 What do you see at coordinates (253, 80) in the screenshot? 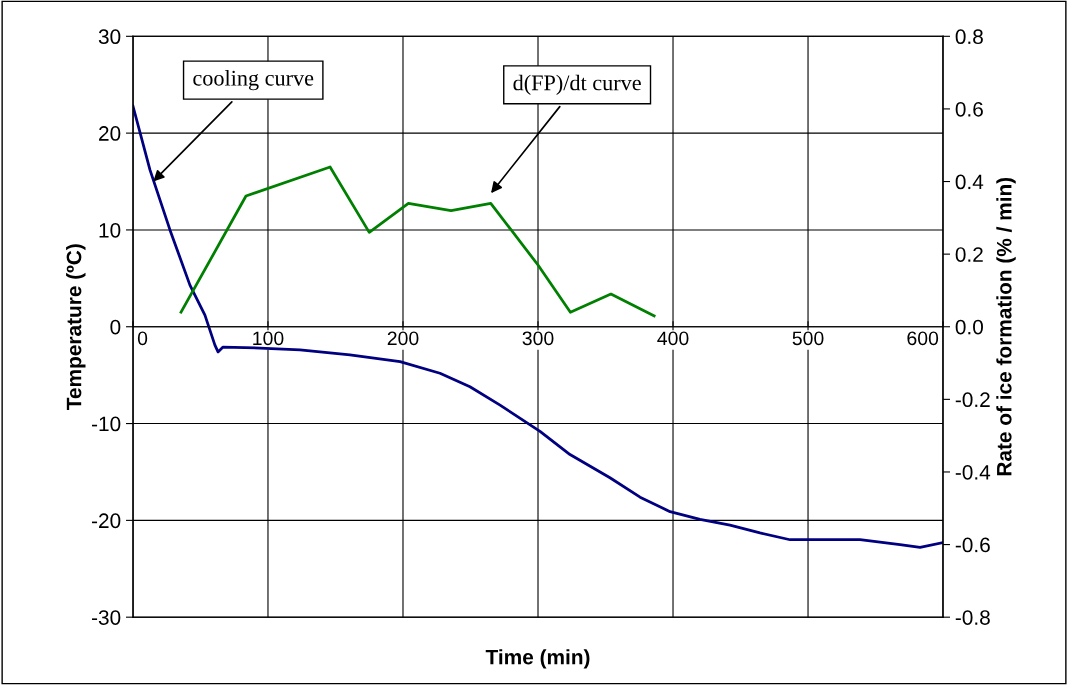
I see `annotation: cooling curve` at bounding box center [253, 80].